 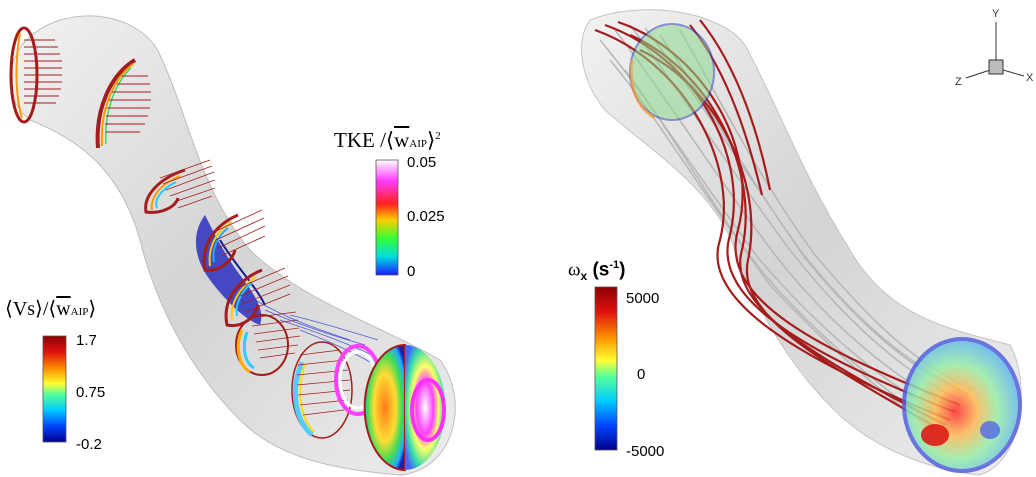 What do you see at coordinates (641, 374) in the screenshot?
I see `vorticity-tick-mid: 0` at bounding box center [641, 374].